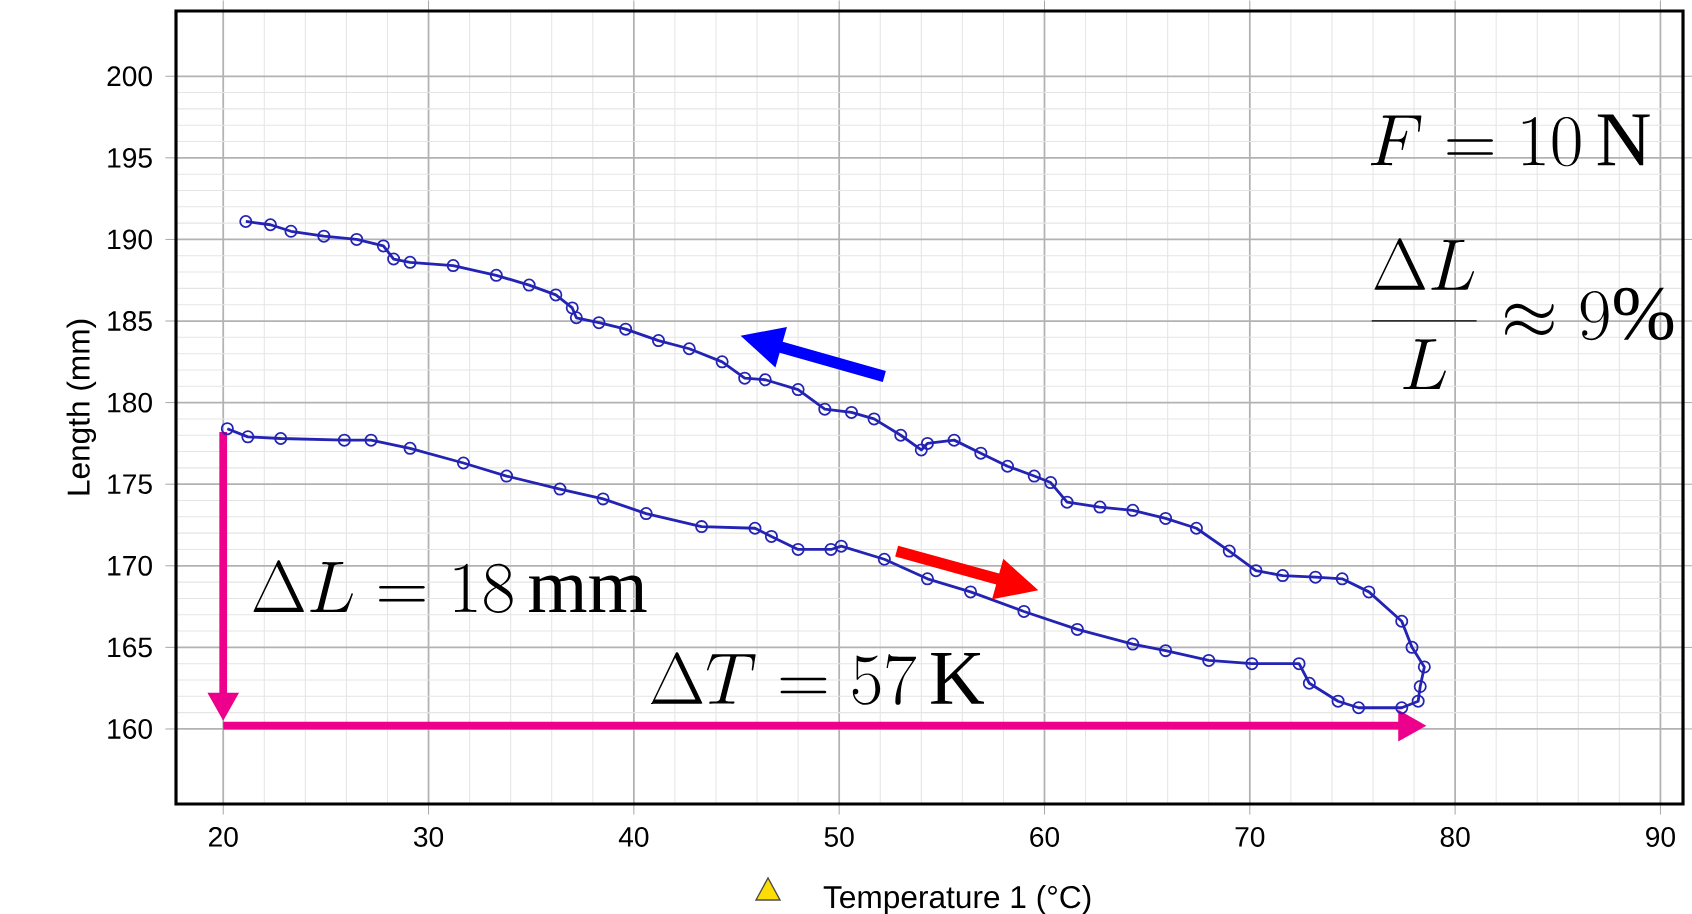 The image size is (1692, 914). I want to click on x-axis-title: Temperature 1 (°C), so click(957, 899).